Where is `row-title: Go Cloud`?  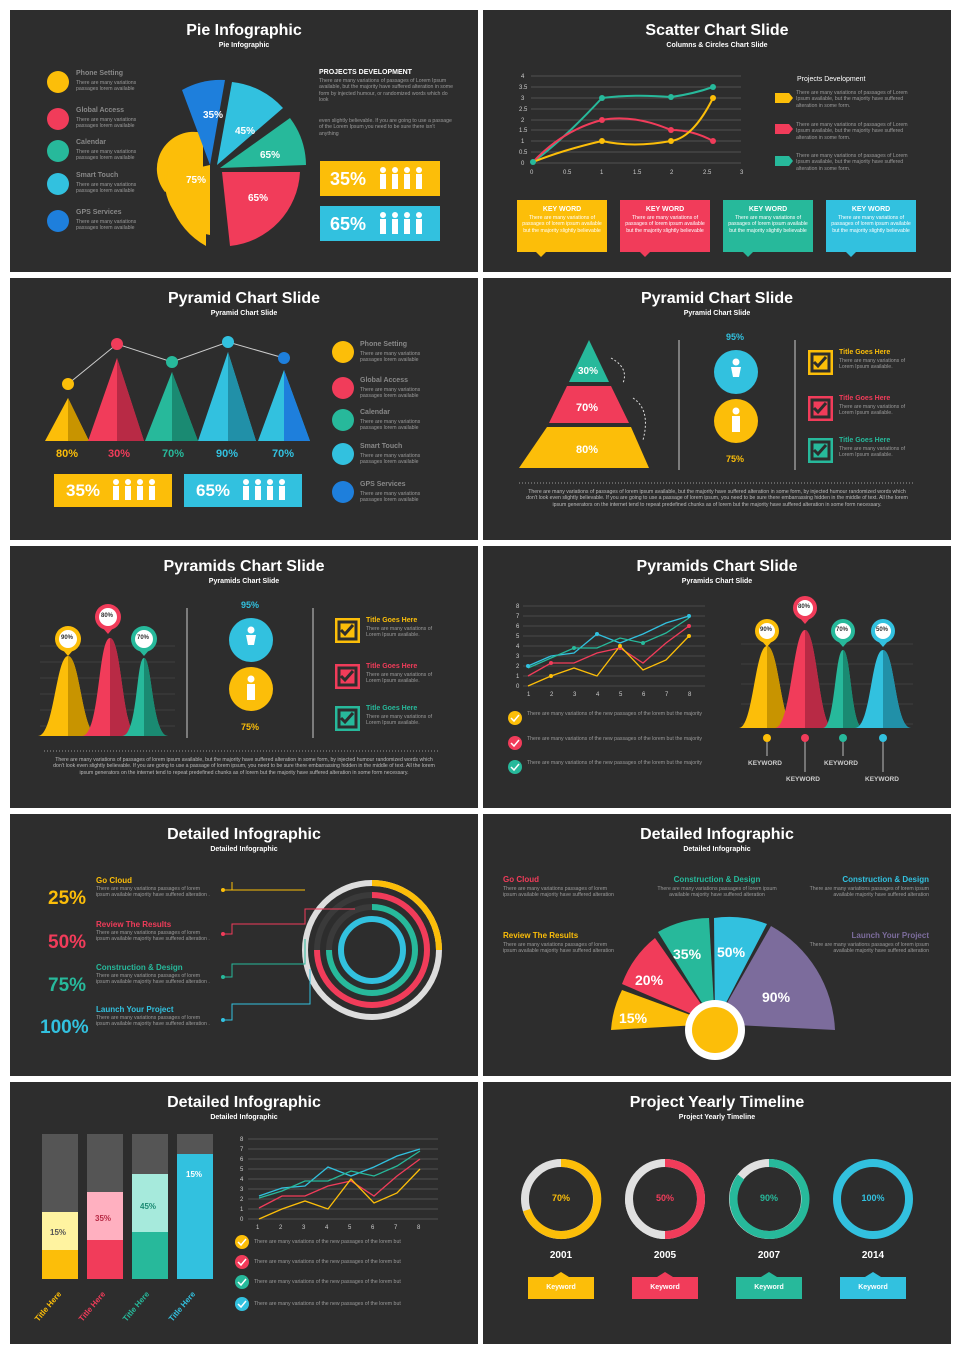
row-title: Go Cloud is located at coordinates (114, 880).